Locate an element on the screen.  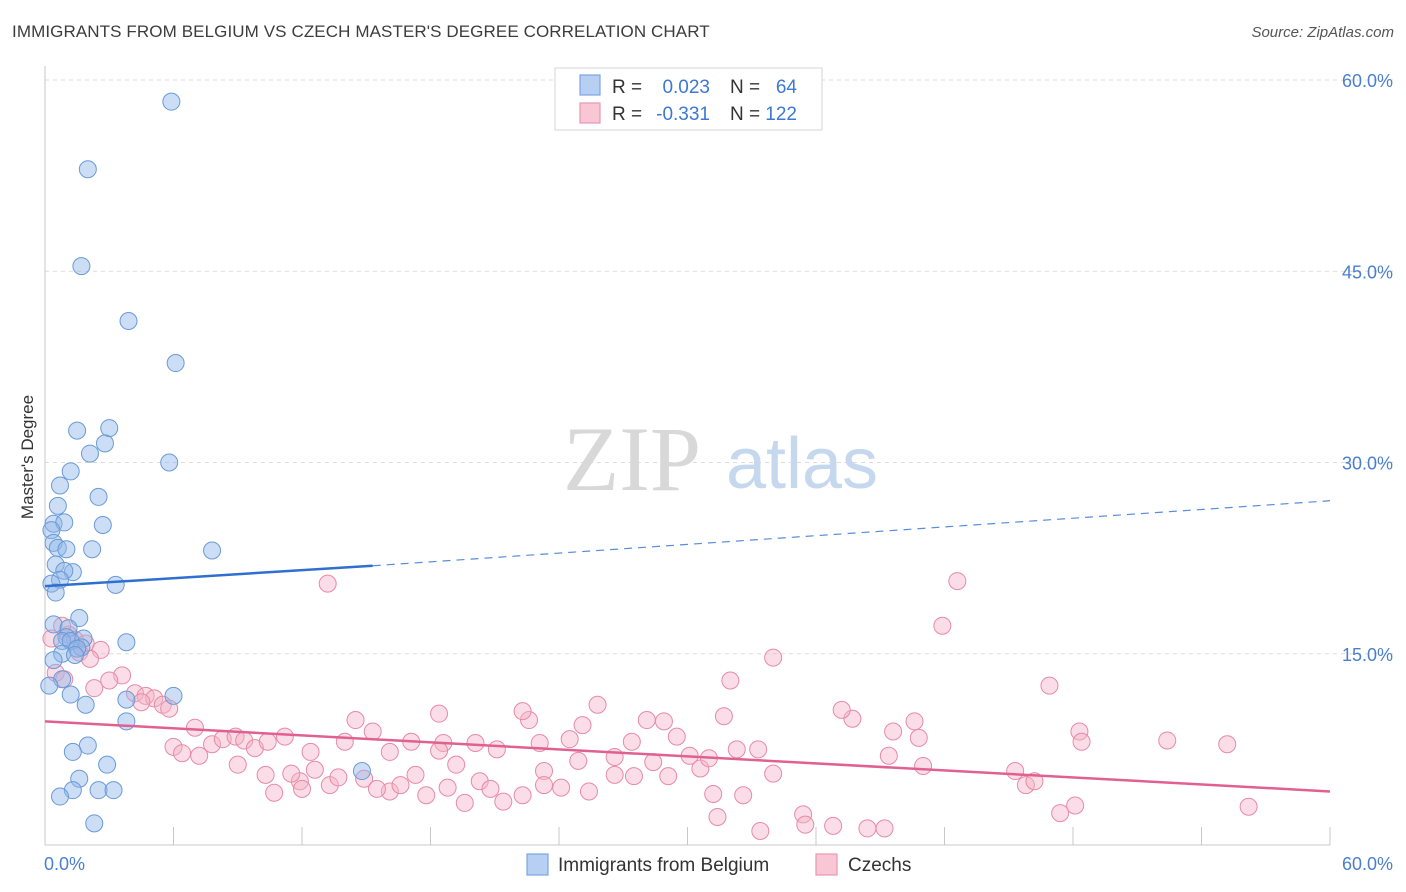
watermark: ZIP atlas is located at coordinates (720, 459).